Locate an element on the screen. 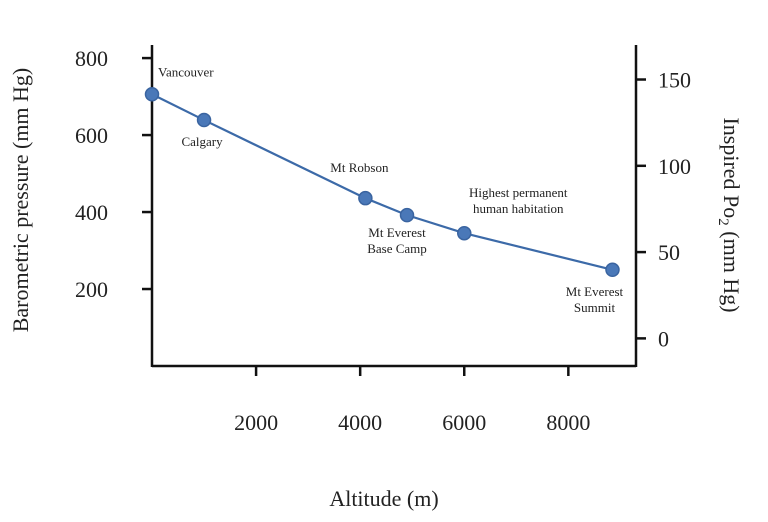 The height and width of the screenshot is (522, 768). x-tick-label: 4000 is located at coordinates (360, 422).